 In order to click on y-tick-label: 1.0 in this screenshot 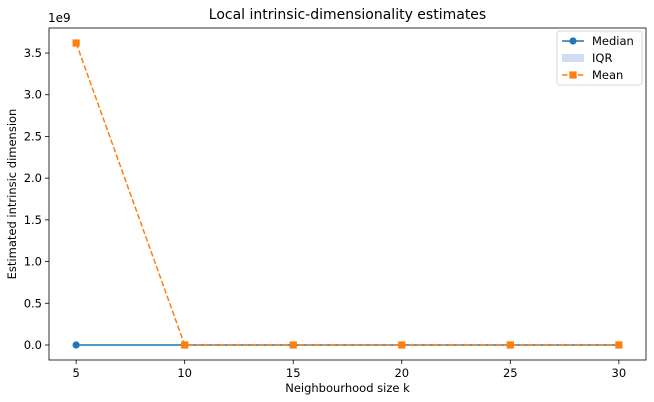, I will do `click(33, 262)`.